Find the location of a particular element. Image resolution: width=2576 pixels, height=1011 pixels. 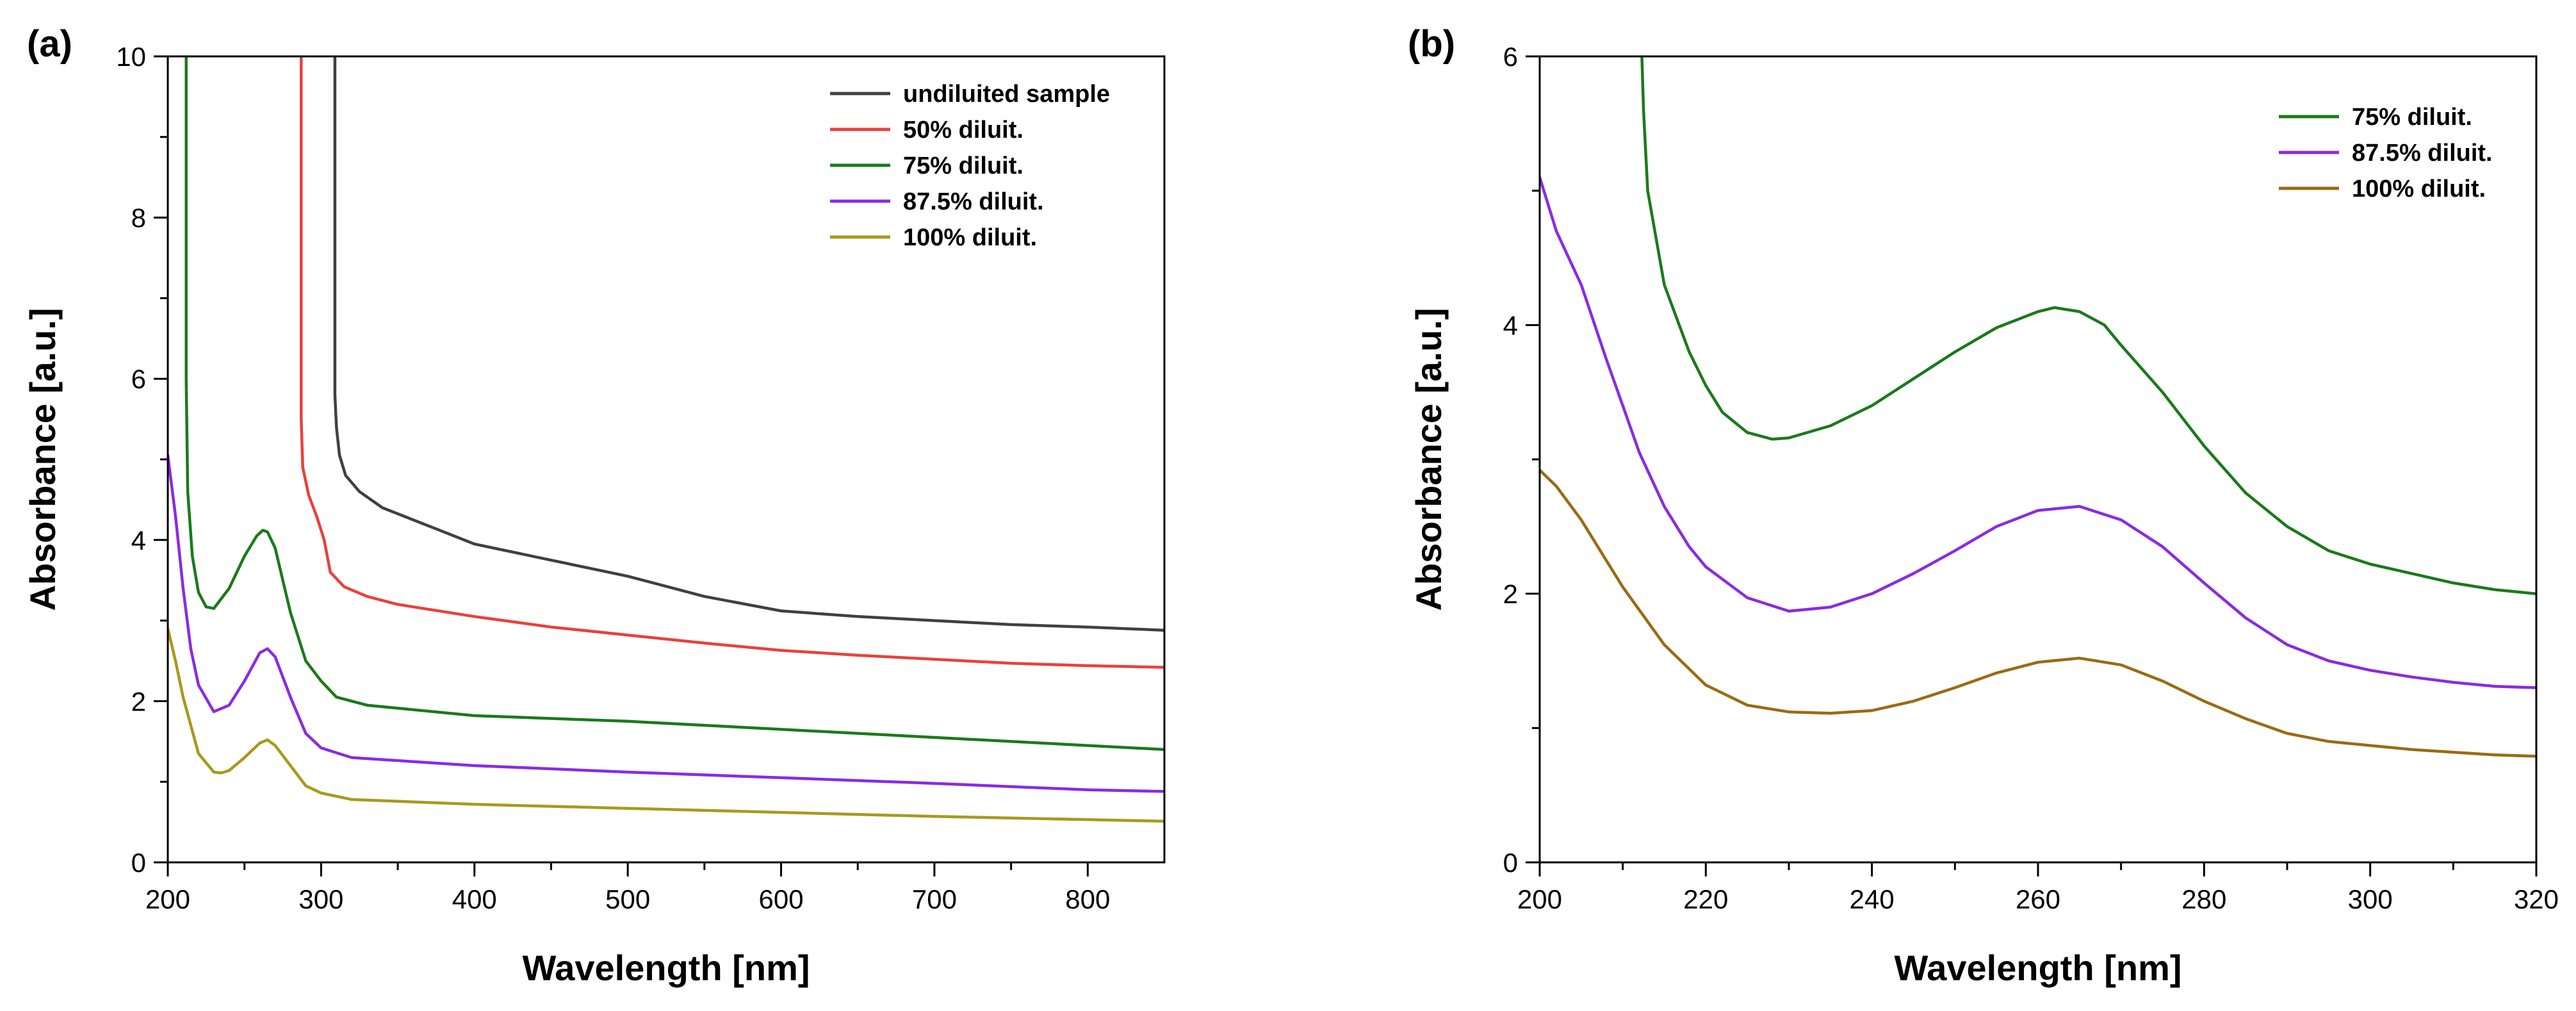

x-tick-label-b: 240 is located at coordinates (1872, 899).